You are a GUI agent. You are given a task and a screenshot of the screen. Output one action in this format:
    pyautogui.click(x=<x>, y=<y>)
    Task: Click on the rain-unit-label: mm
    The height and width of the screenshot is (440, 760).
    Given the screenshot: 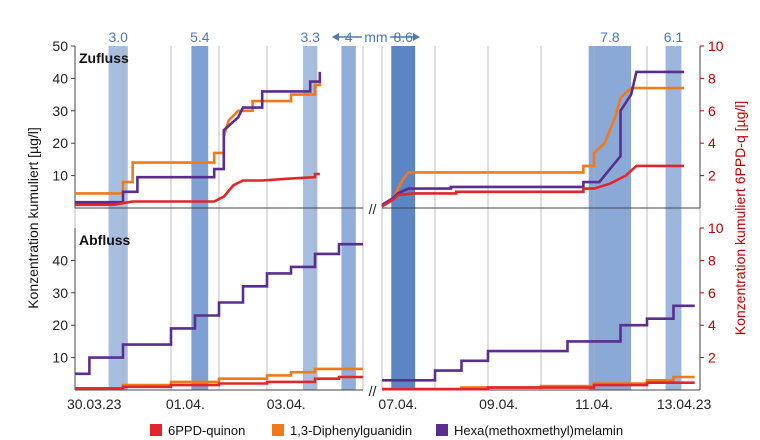 What is the action you would take?
    pyautogui.click(x=375, y=37)
    